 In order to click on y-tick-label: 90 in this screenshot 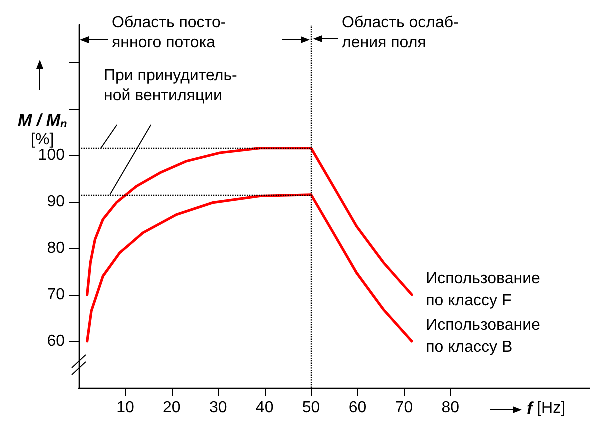, I will do `click(56, 201)`.